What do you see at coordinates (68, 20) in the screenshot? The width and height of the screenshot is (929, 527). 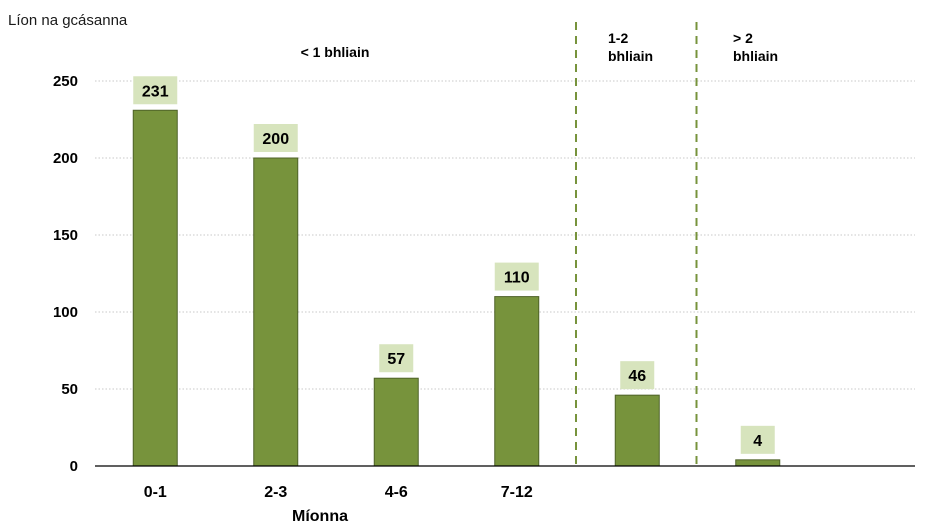 I see `y-axis-title: Líon na gcásanna` at bounding box center [68, 20].